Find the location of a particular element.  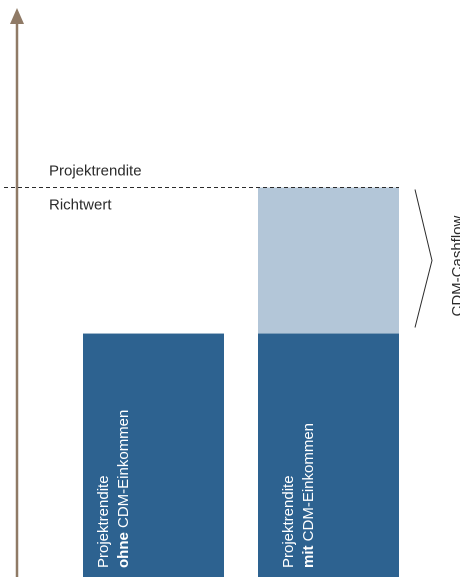

bar-mit-label-line2: mit CDM-Einkommen is located at coordinates (308, 495).